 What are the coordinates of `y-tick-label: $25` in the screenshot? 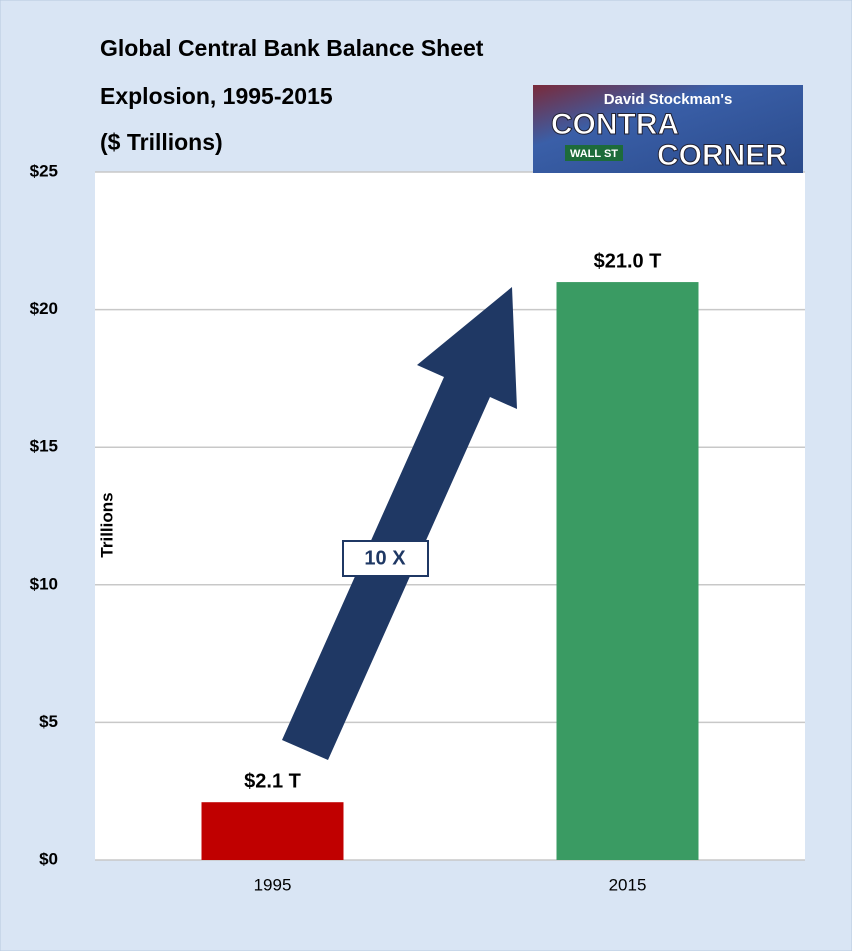 It's located at (44, 170).